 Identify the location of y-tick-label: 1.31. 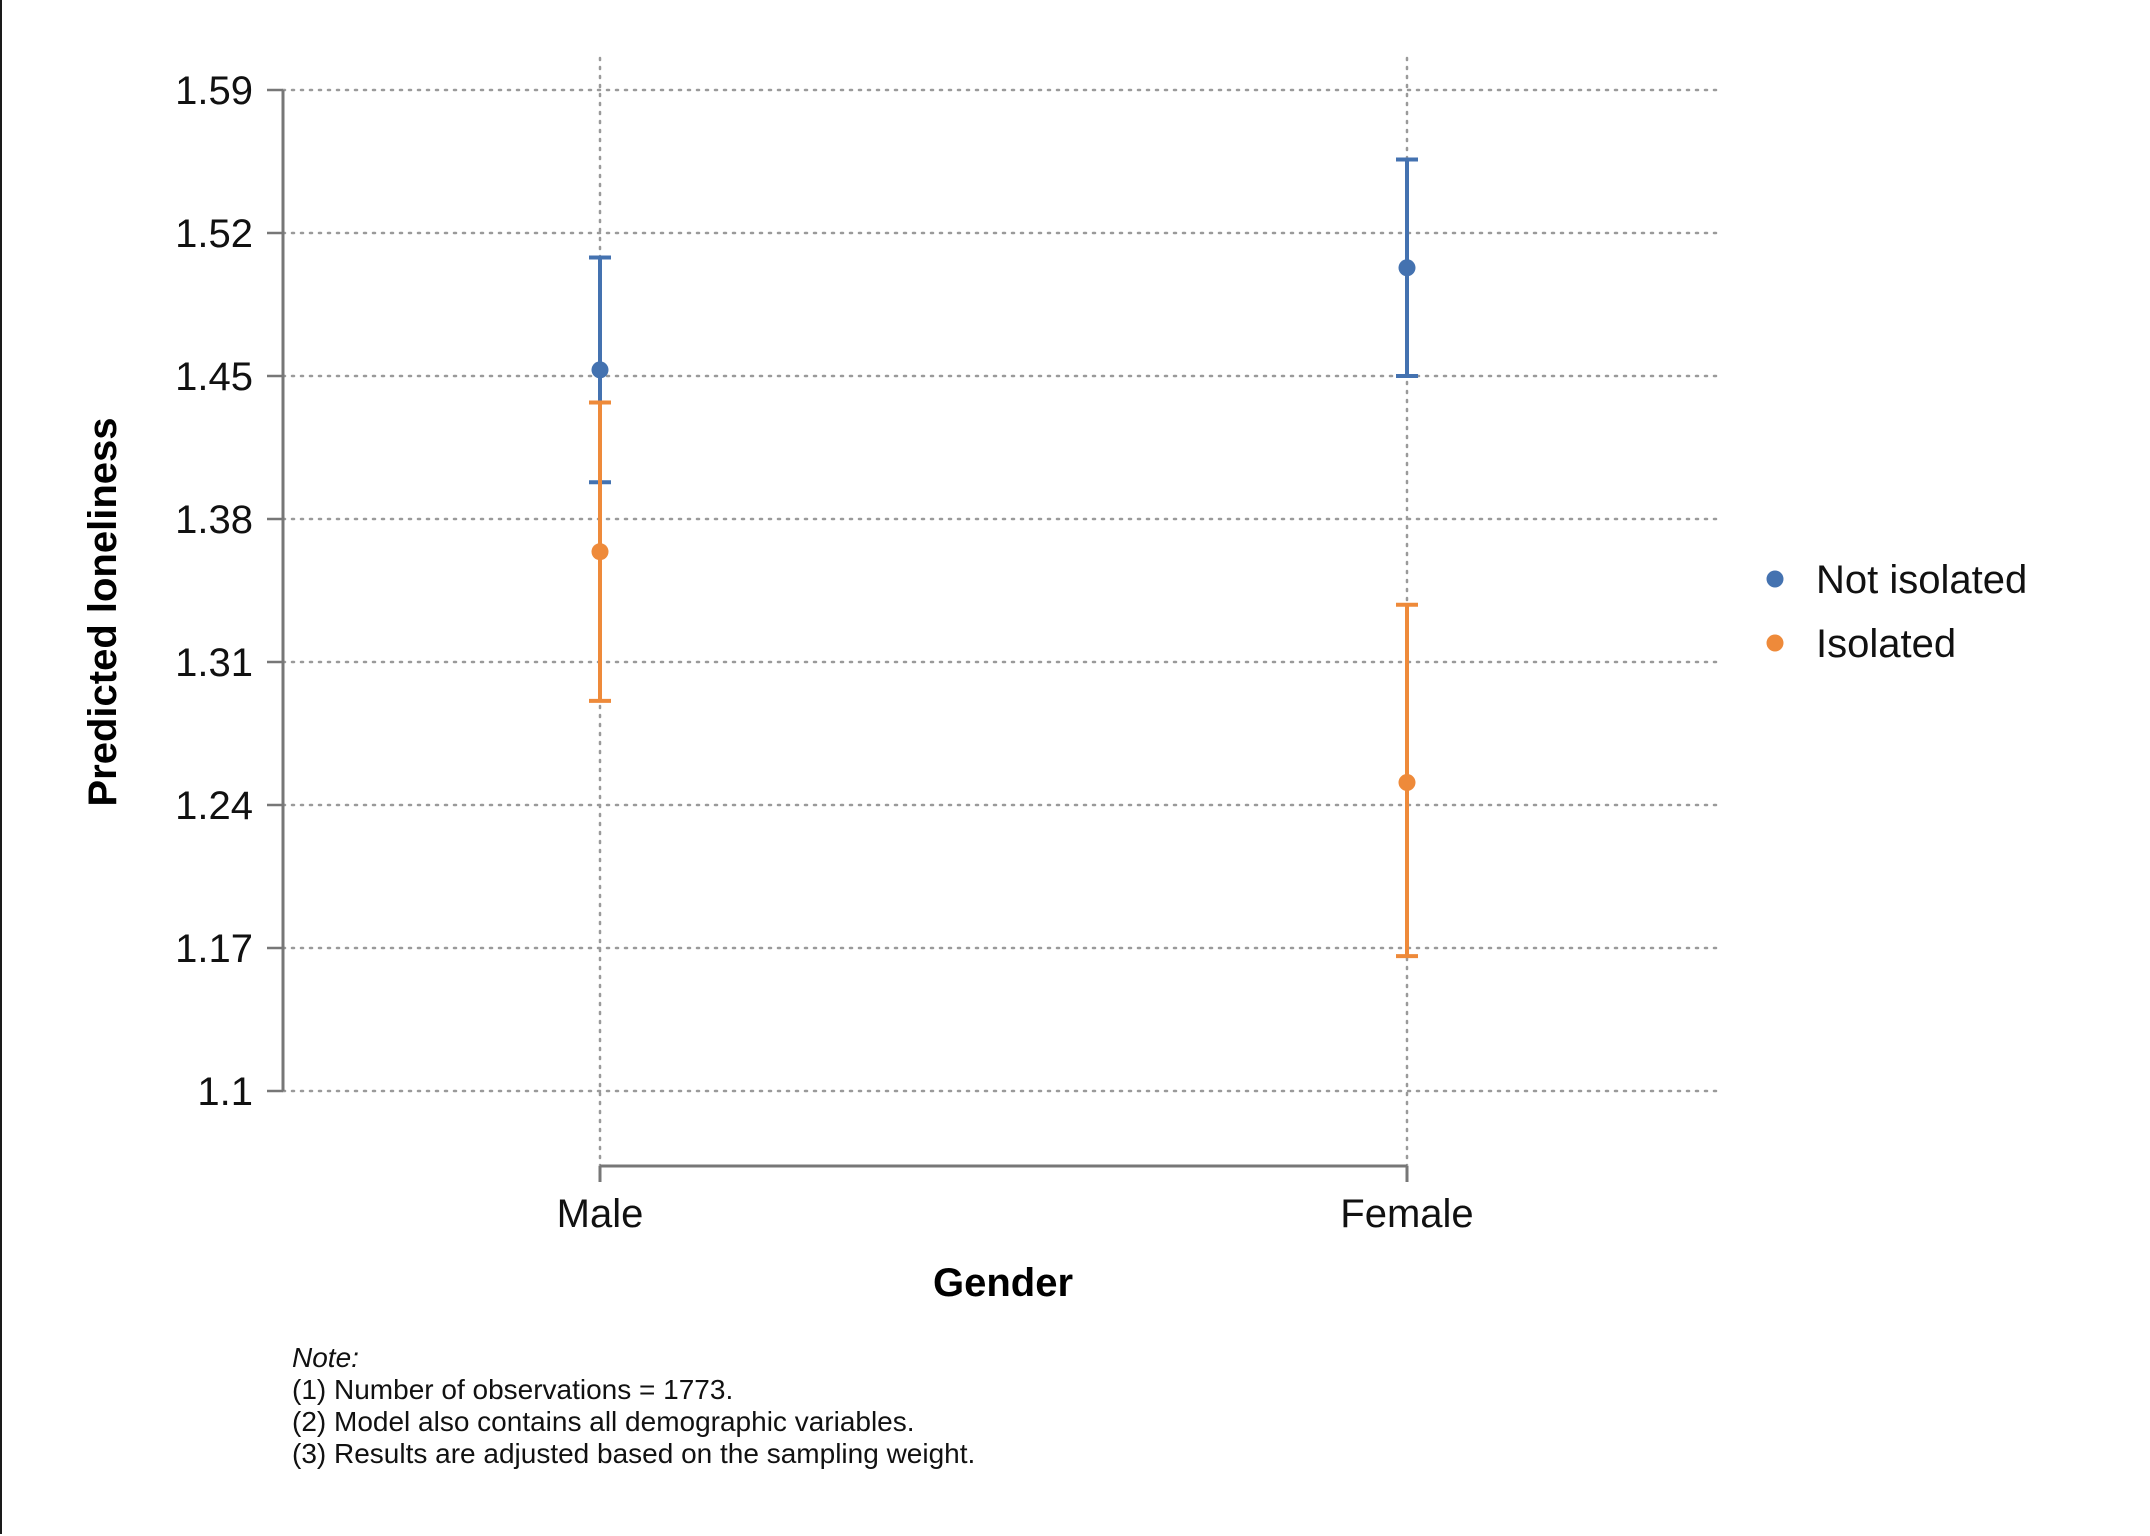
(214, 663).